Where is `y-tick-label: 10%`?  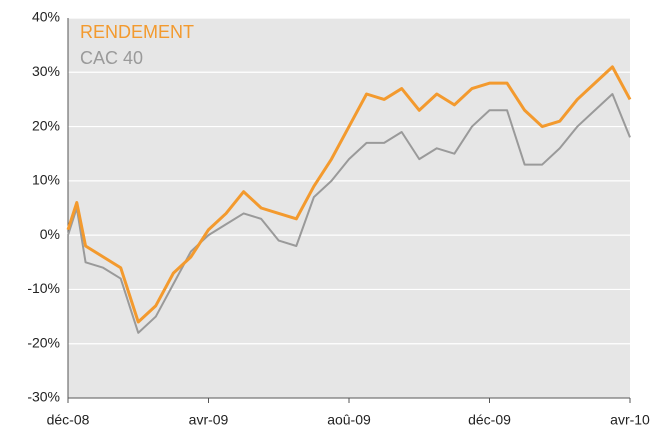 y-tick-label: 10% is located at coordinates (46, 180).